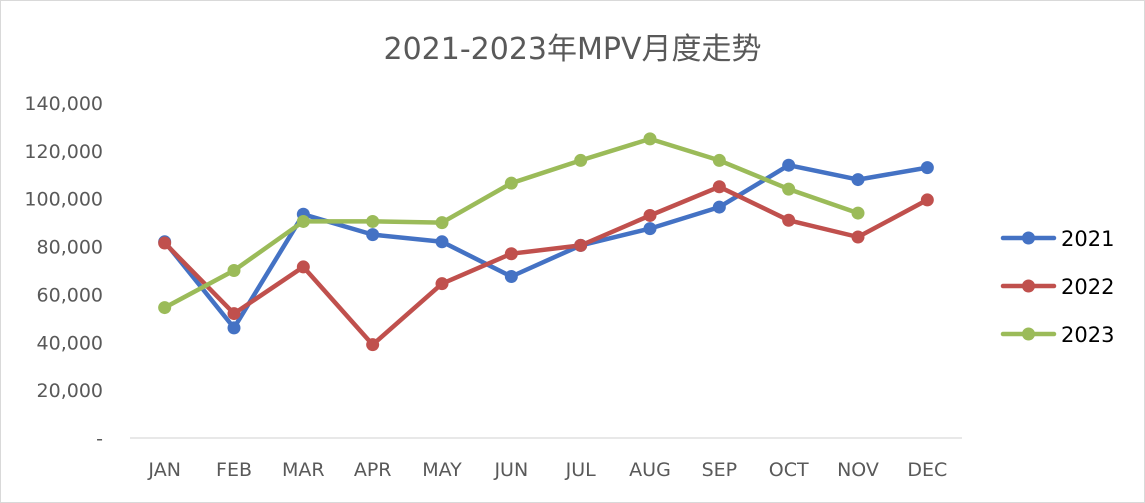 Image resolution: width=1145 pixels, height=503 pixels. Describe the element at coordinates (927, 470) in the screenshot. I see `x-tick-label: DEC` at that location.